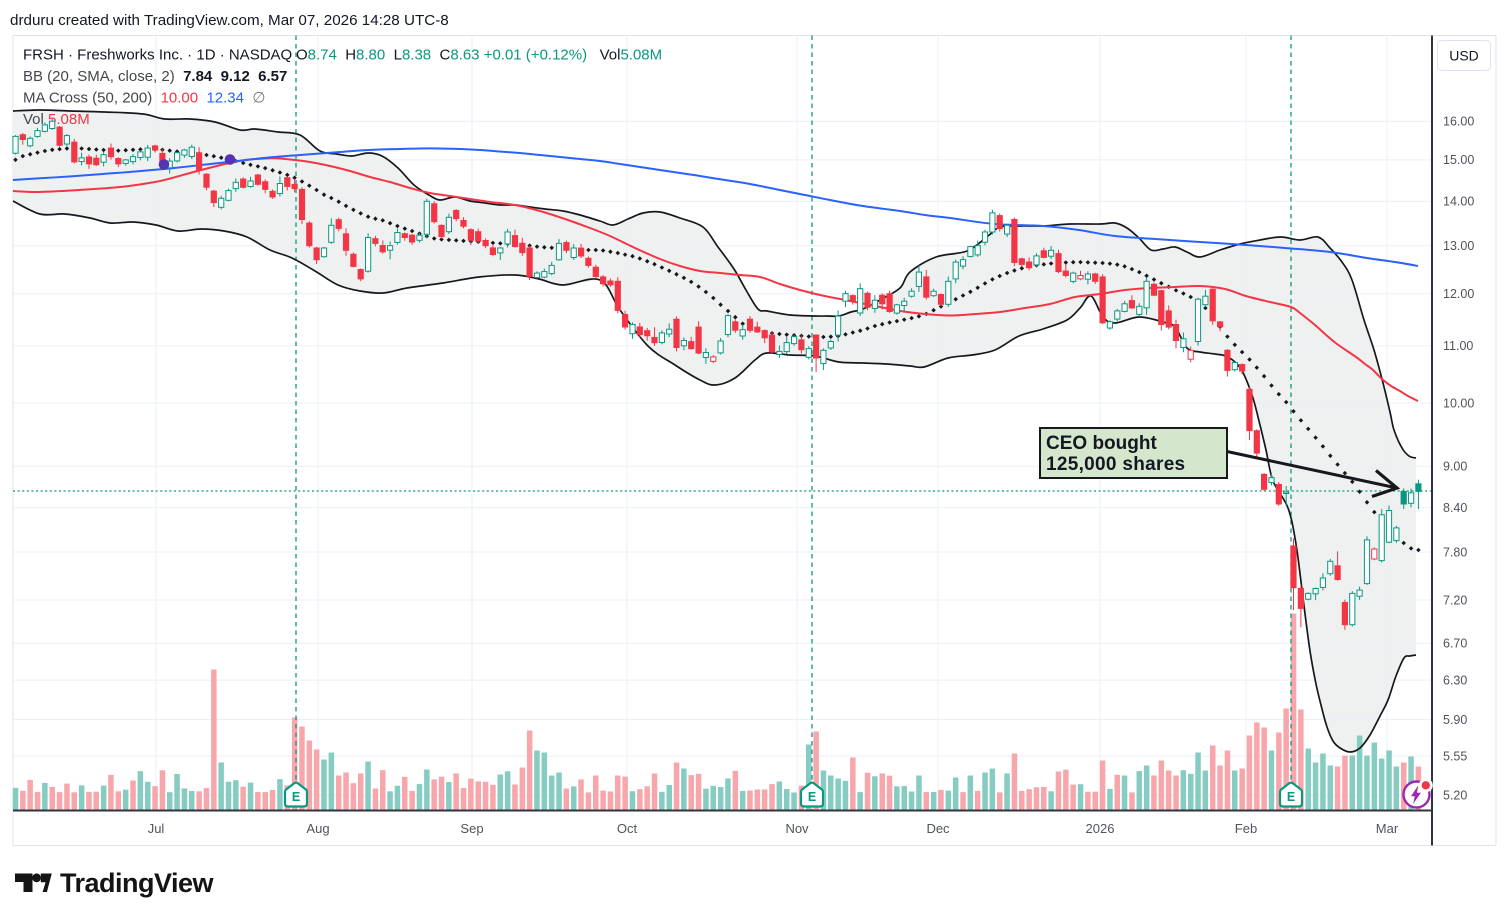  What do you see at coordinates (1455, 680) in the screenshot?
I see `svg-text: 6.30` at bounding box center [1455, 680].